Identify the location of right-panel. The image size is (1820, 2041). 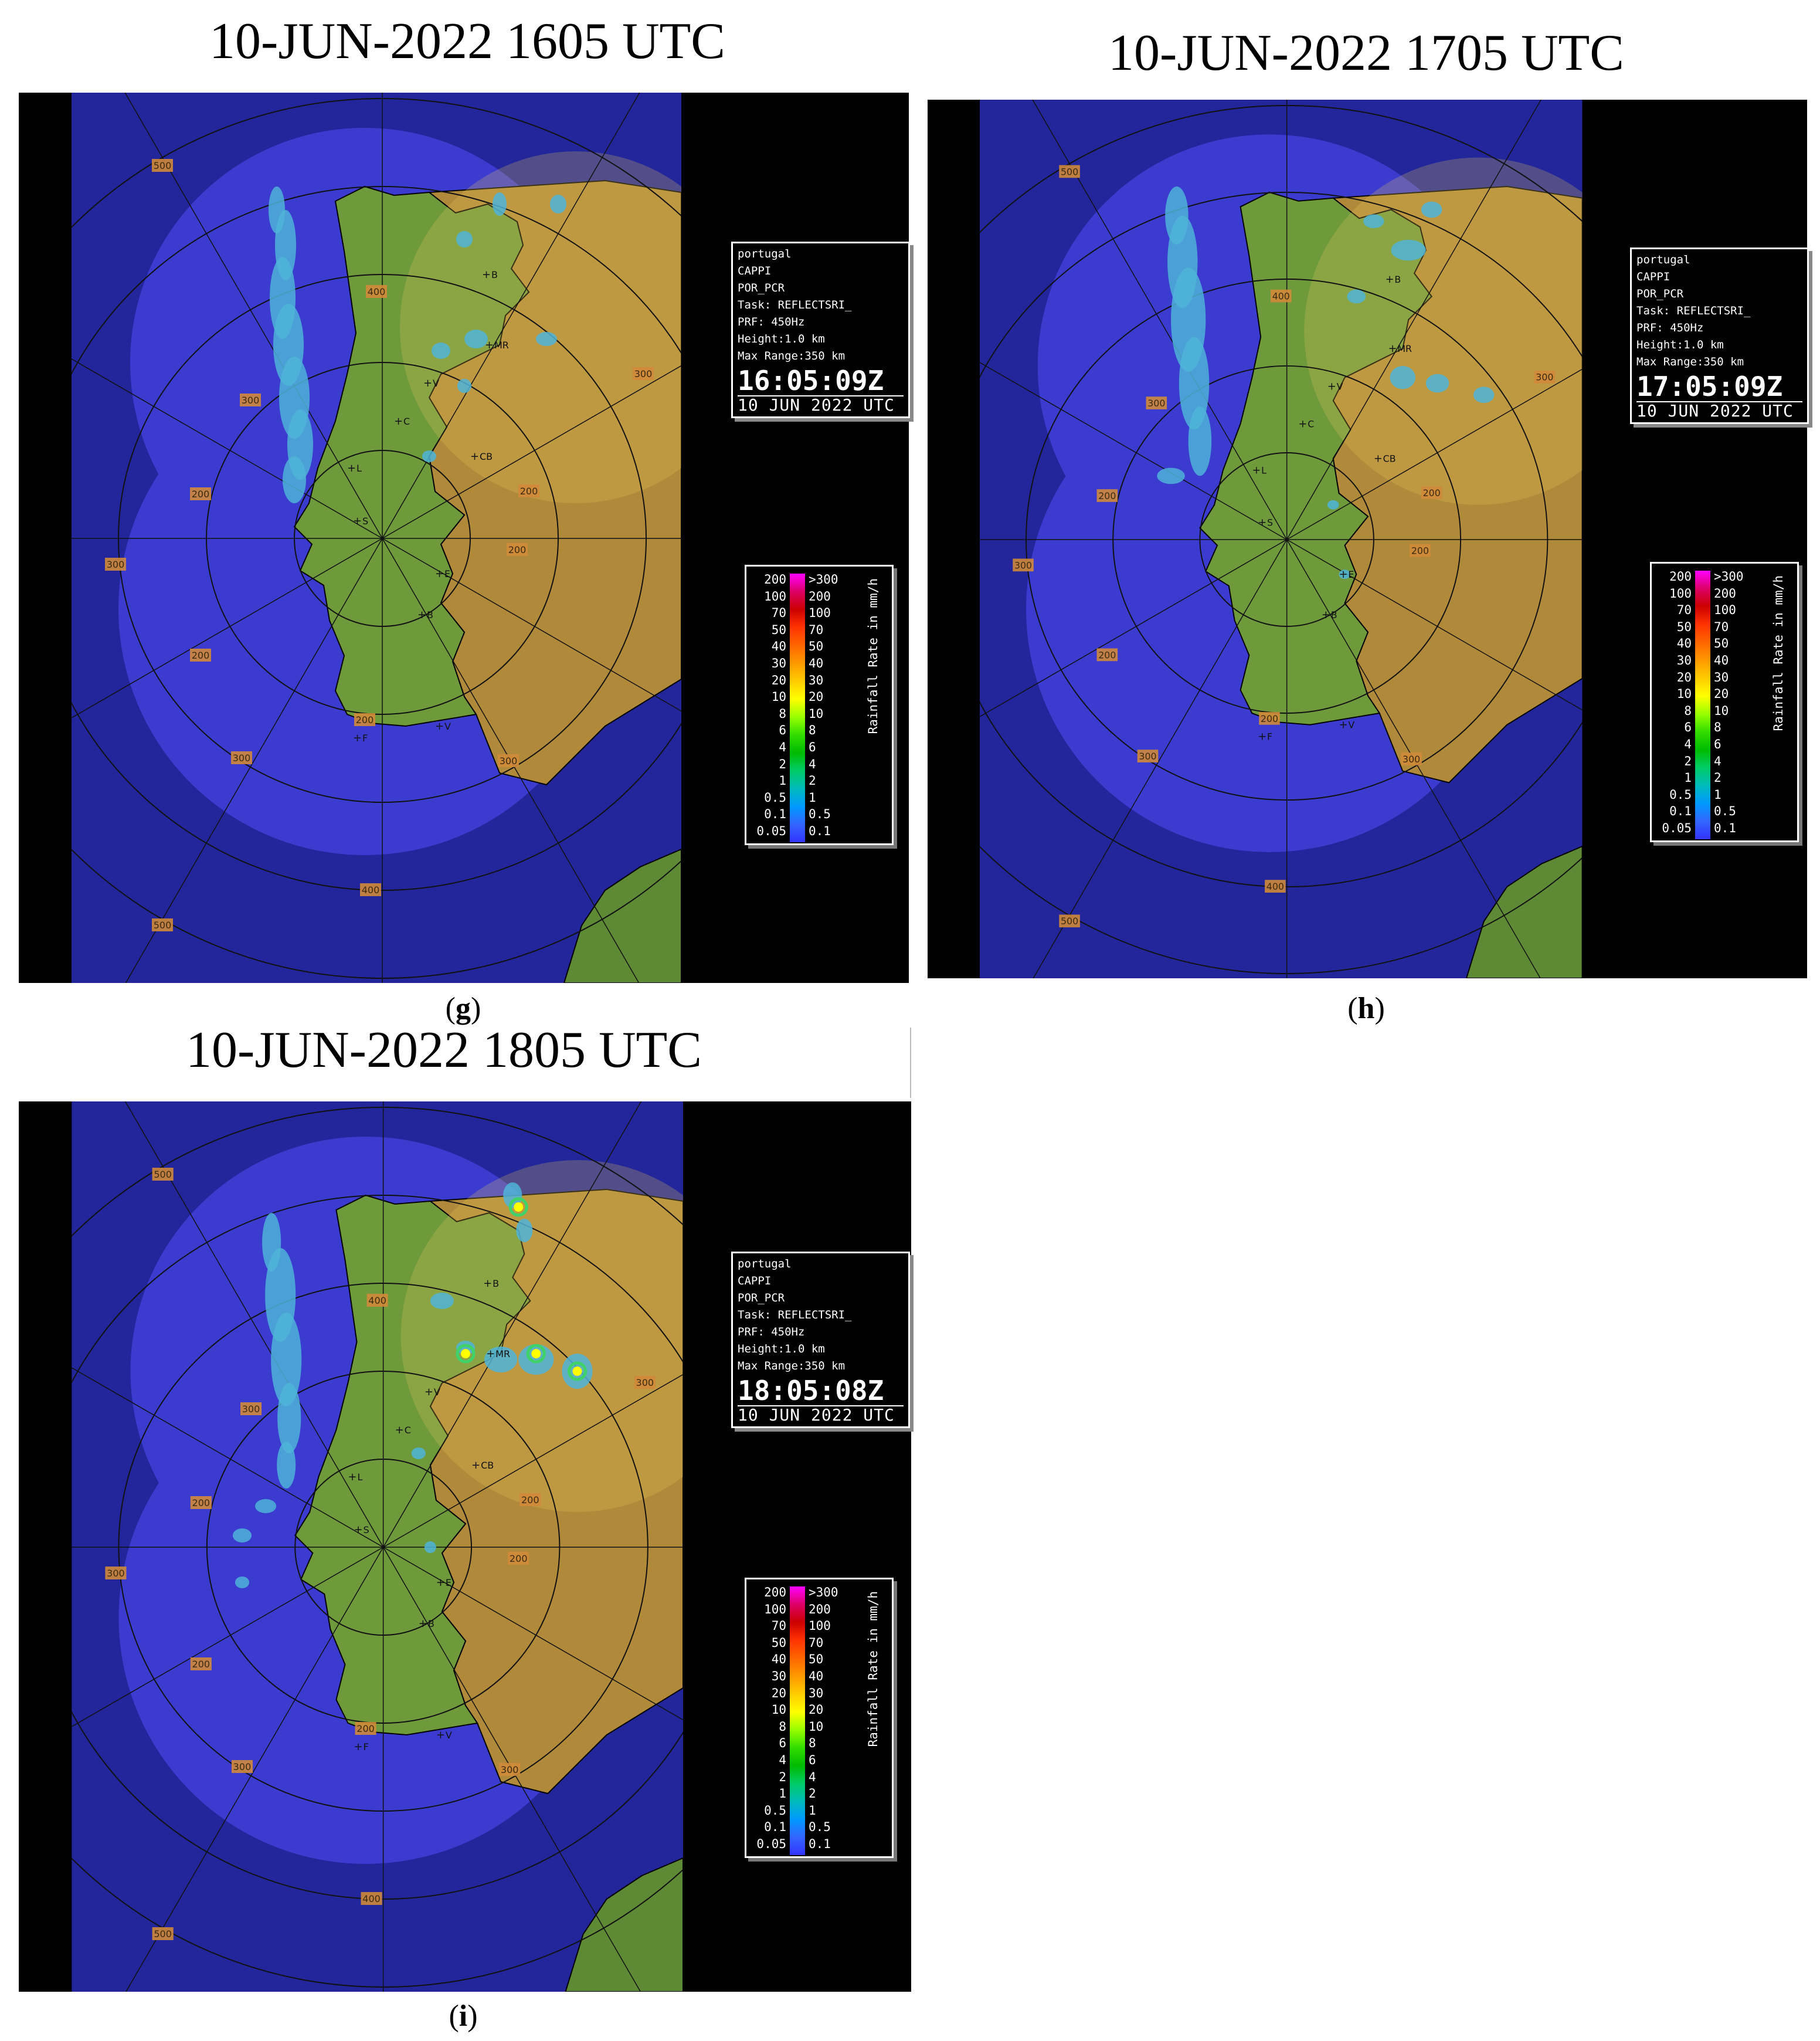
(1694, 539).